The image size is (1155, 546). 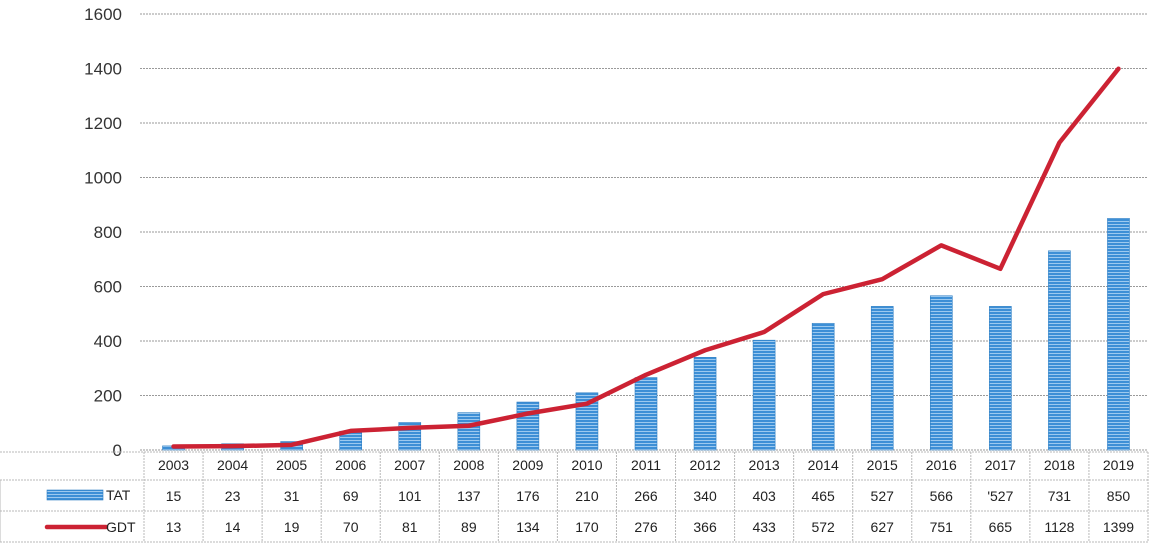 I want to click on table-cell-tat: 23, so click(x=233, y=496).